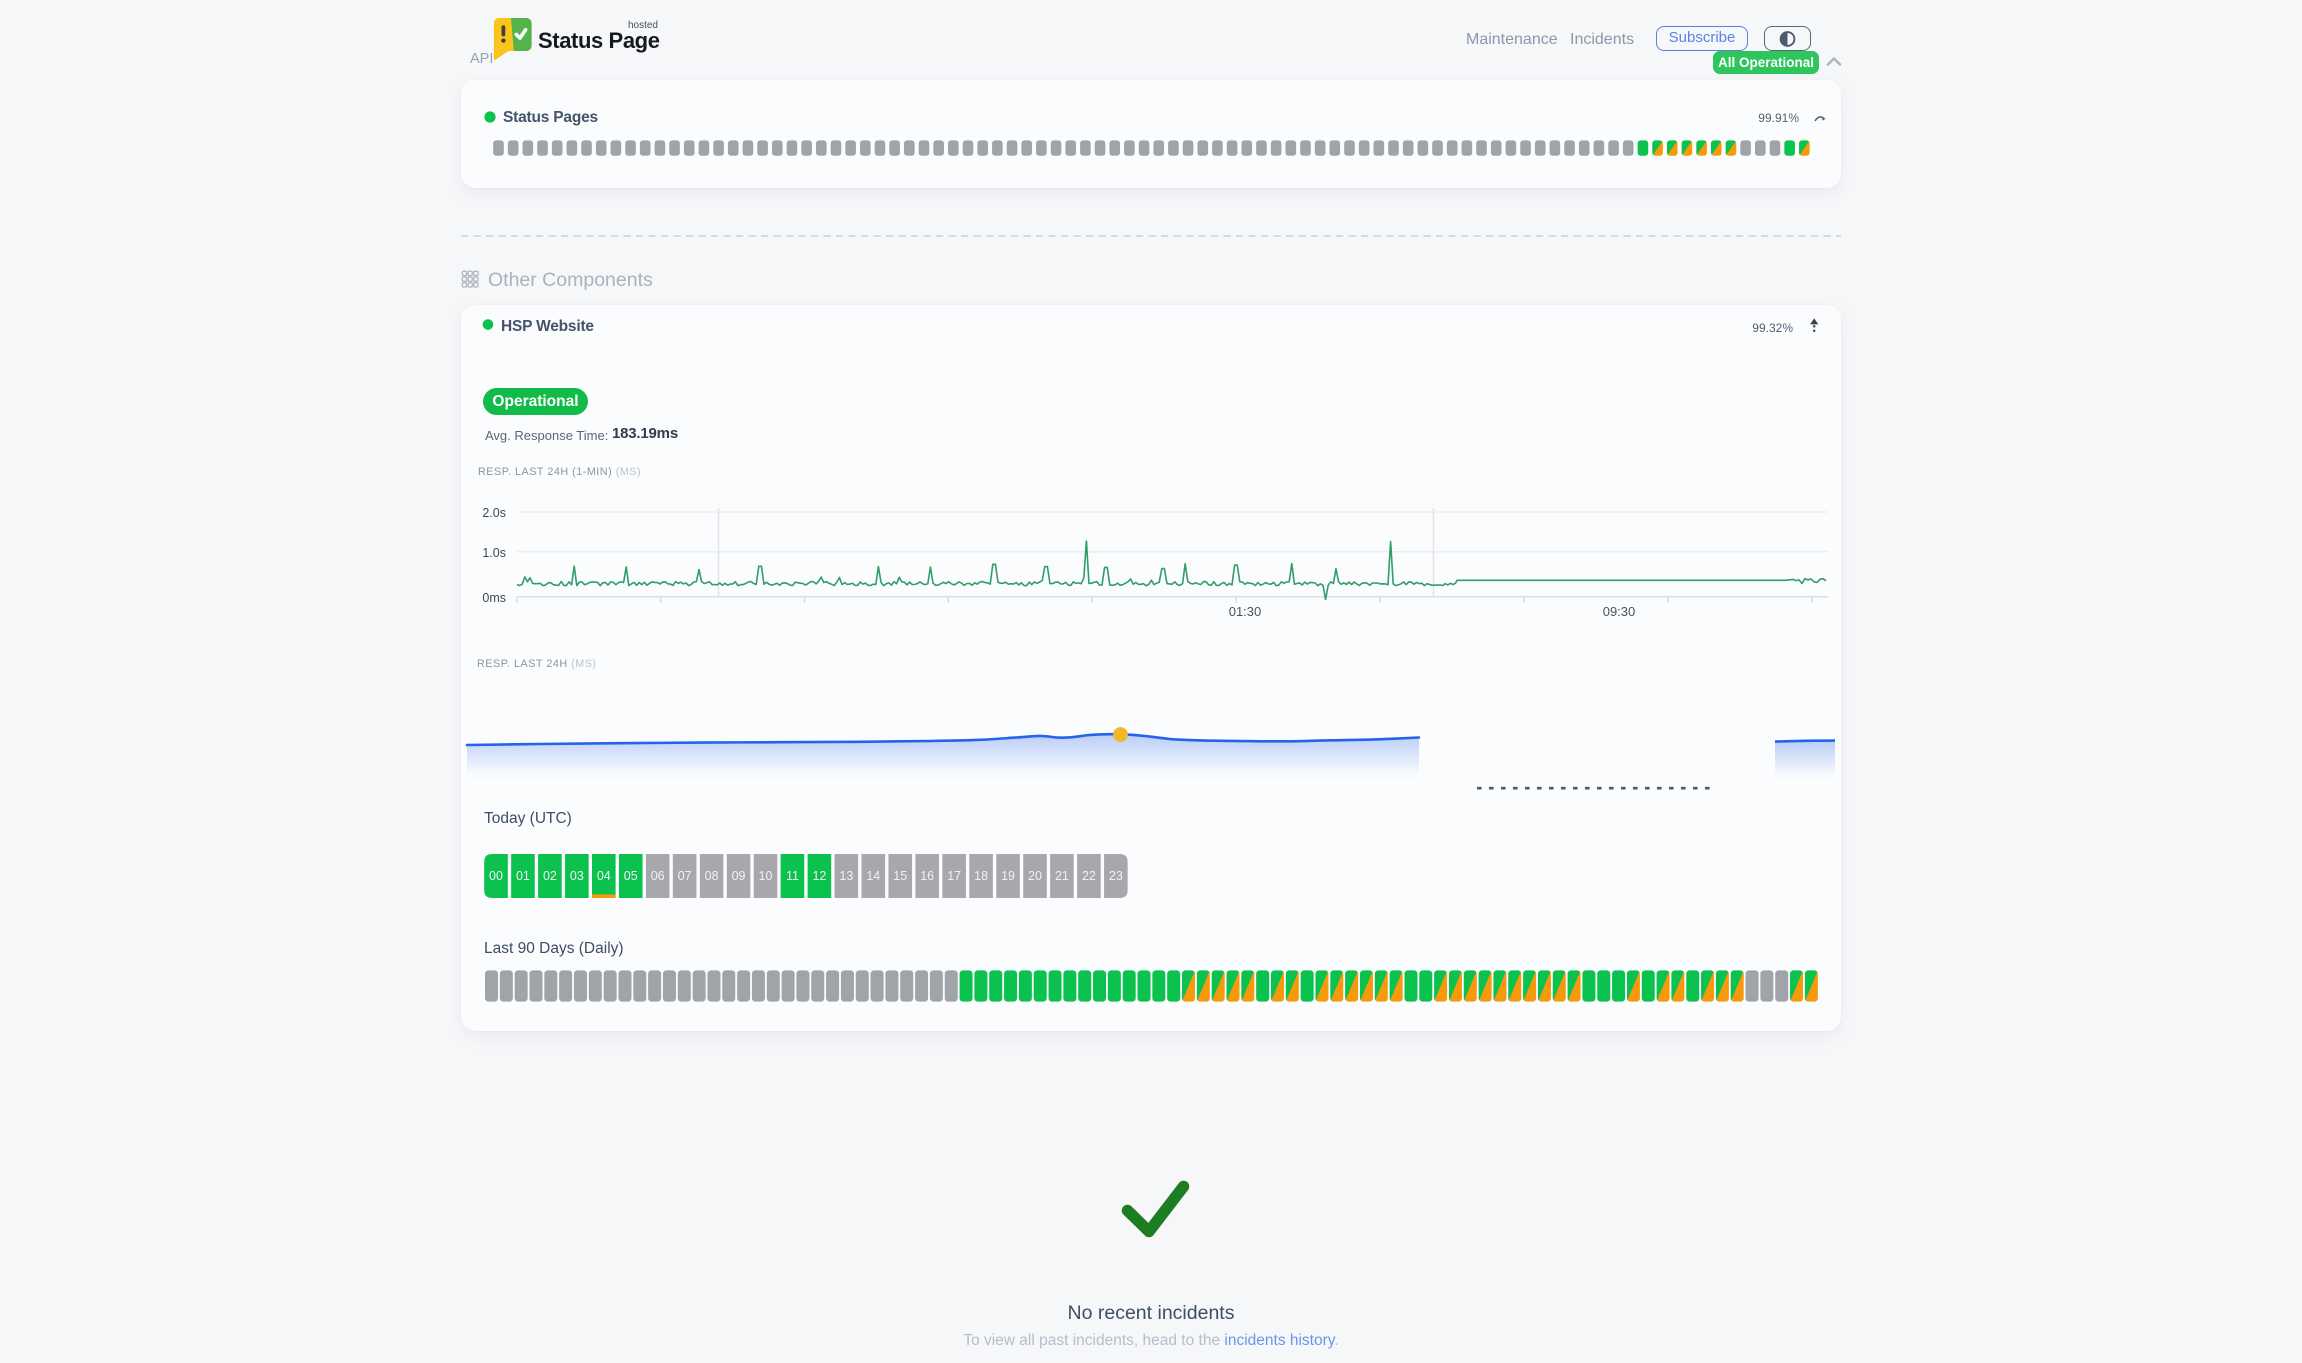 This screenshot has height=1363, width=2302. Describe the element at coordinates (1062, 876) in the screenshot. I see `svg-text: 21` at that location.